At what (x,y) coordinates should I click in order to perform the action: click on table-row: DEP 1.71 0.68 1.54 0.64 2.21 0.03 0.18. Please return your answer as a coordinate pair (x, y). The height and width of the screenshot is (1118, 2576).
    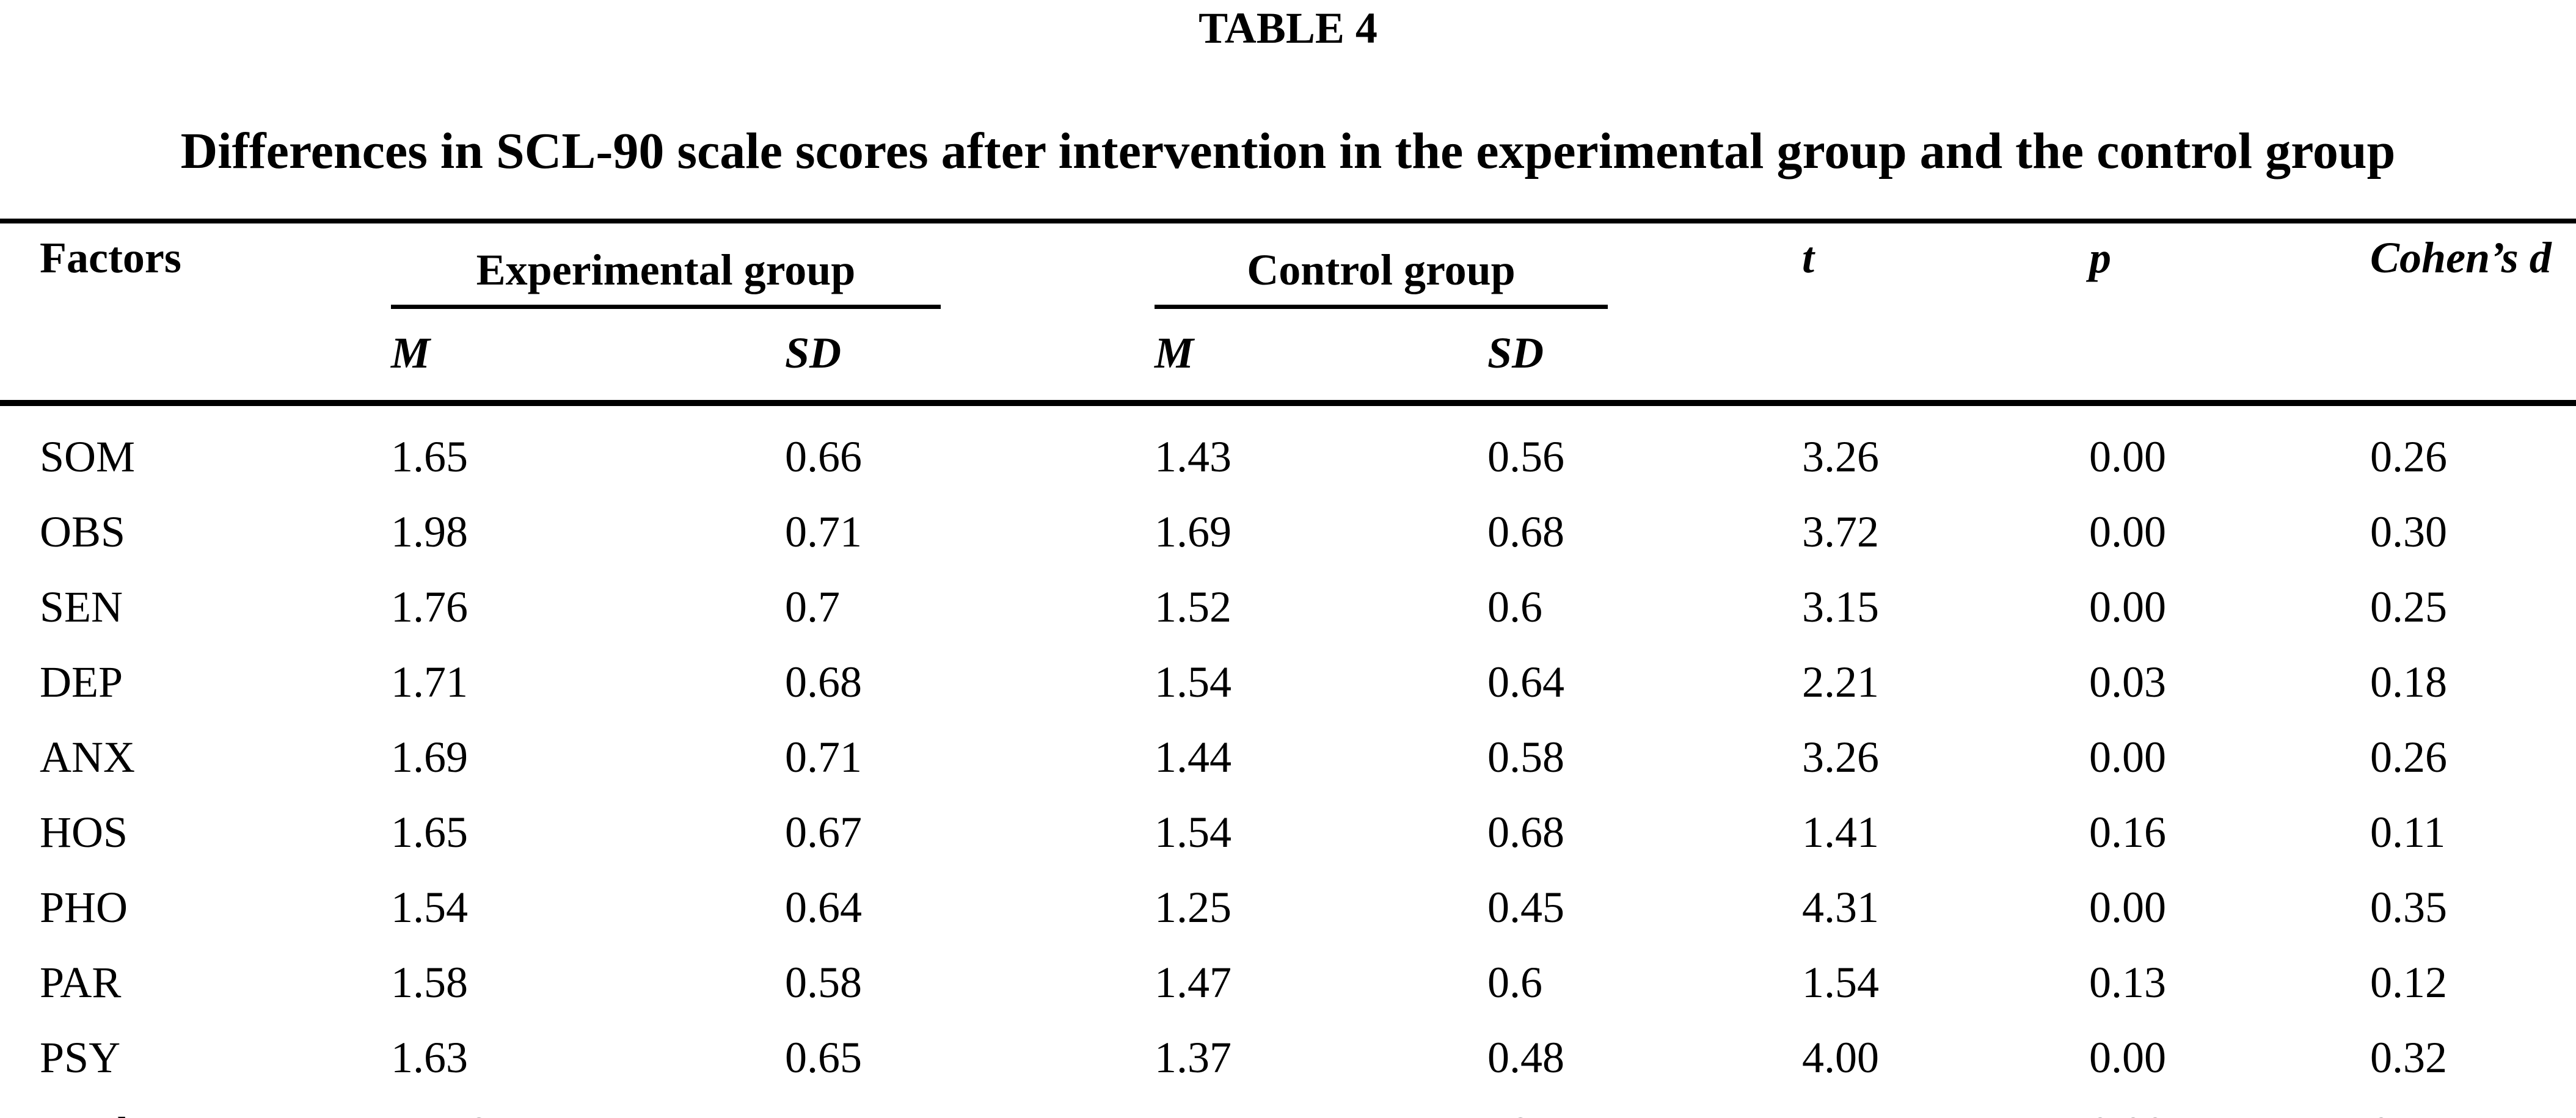
    Looking at the image, I should click on (1288, 668).